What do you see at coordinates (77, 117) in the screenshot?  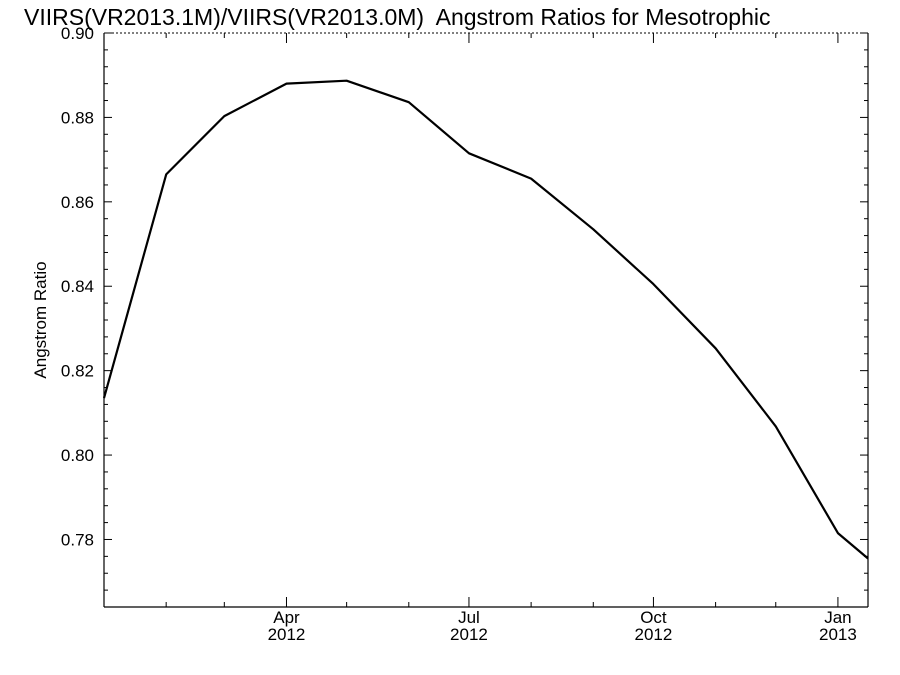 I see `y-tick-label: 0.88` at bounding box center [77, 117].